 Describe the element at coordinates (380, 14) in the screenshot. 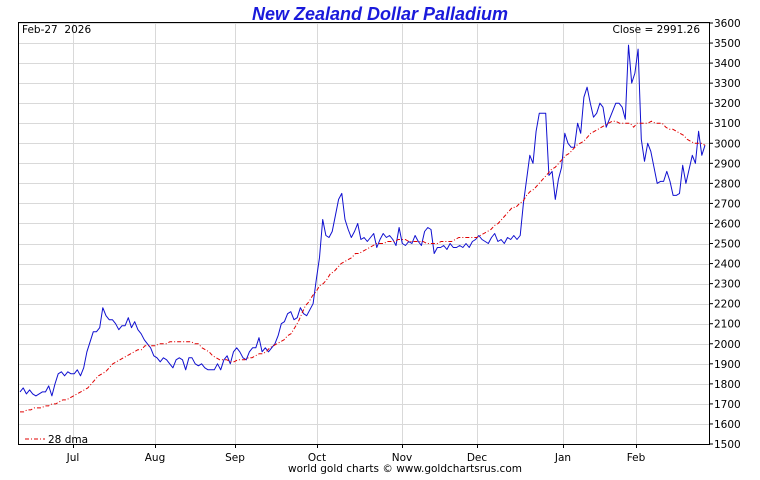

I see `chart-title: New Zealand Dollar Palladium` at that location.